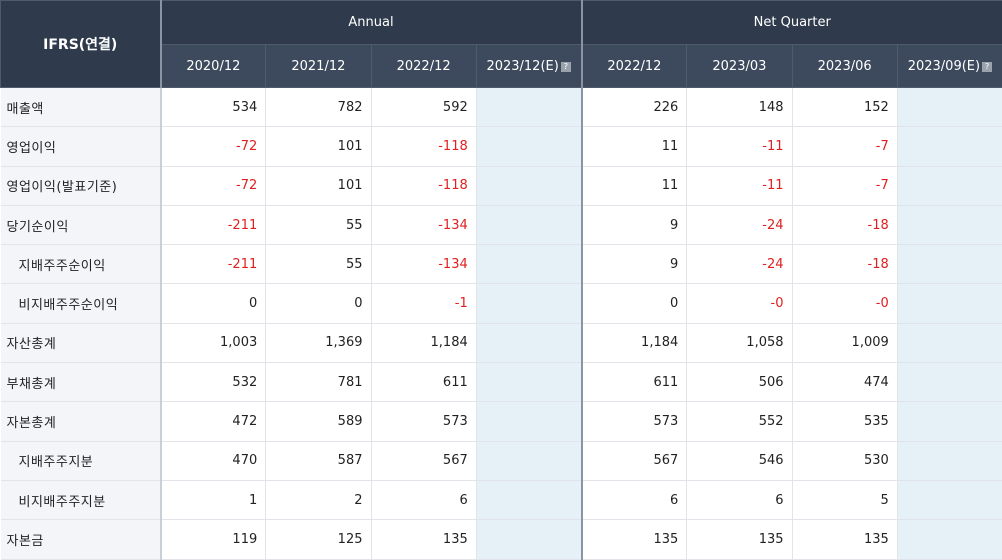 The width and height of the screenshot is (1002, 560). What do you see at coordinates (81, 146) in the screenshot?
I see `row-label: 영업이익` at bounding box center [81, 146].